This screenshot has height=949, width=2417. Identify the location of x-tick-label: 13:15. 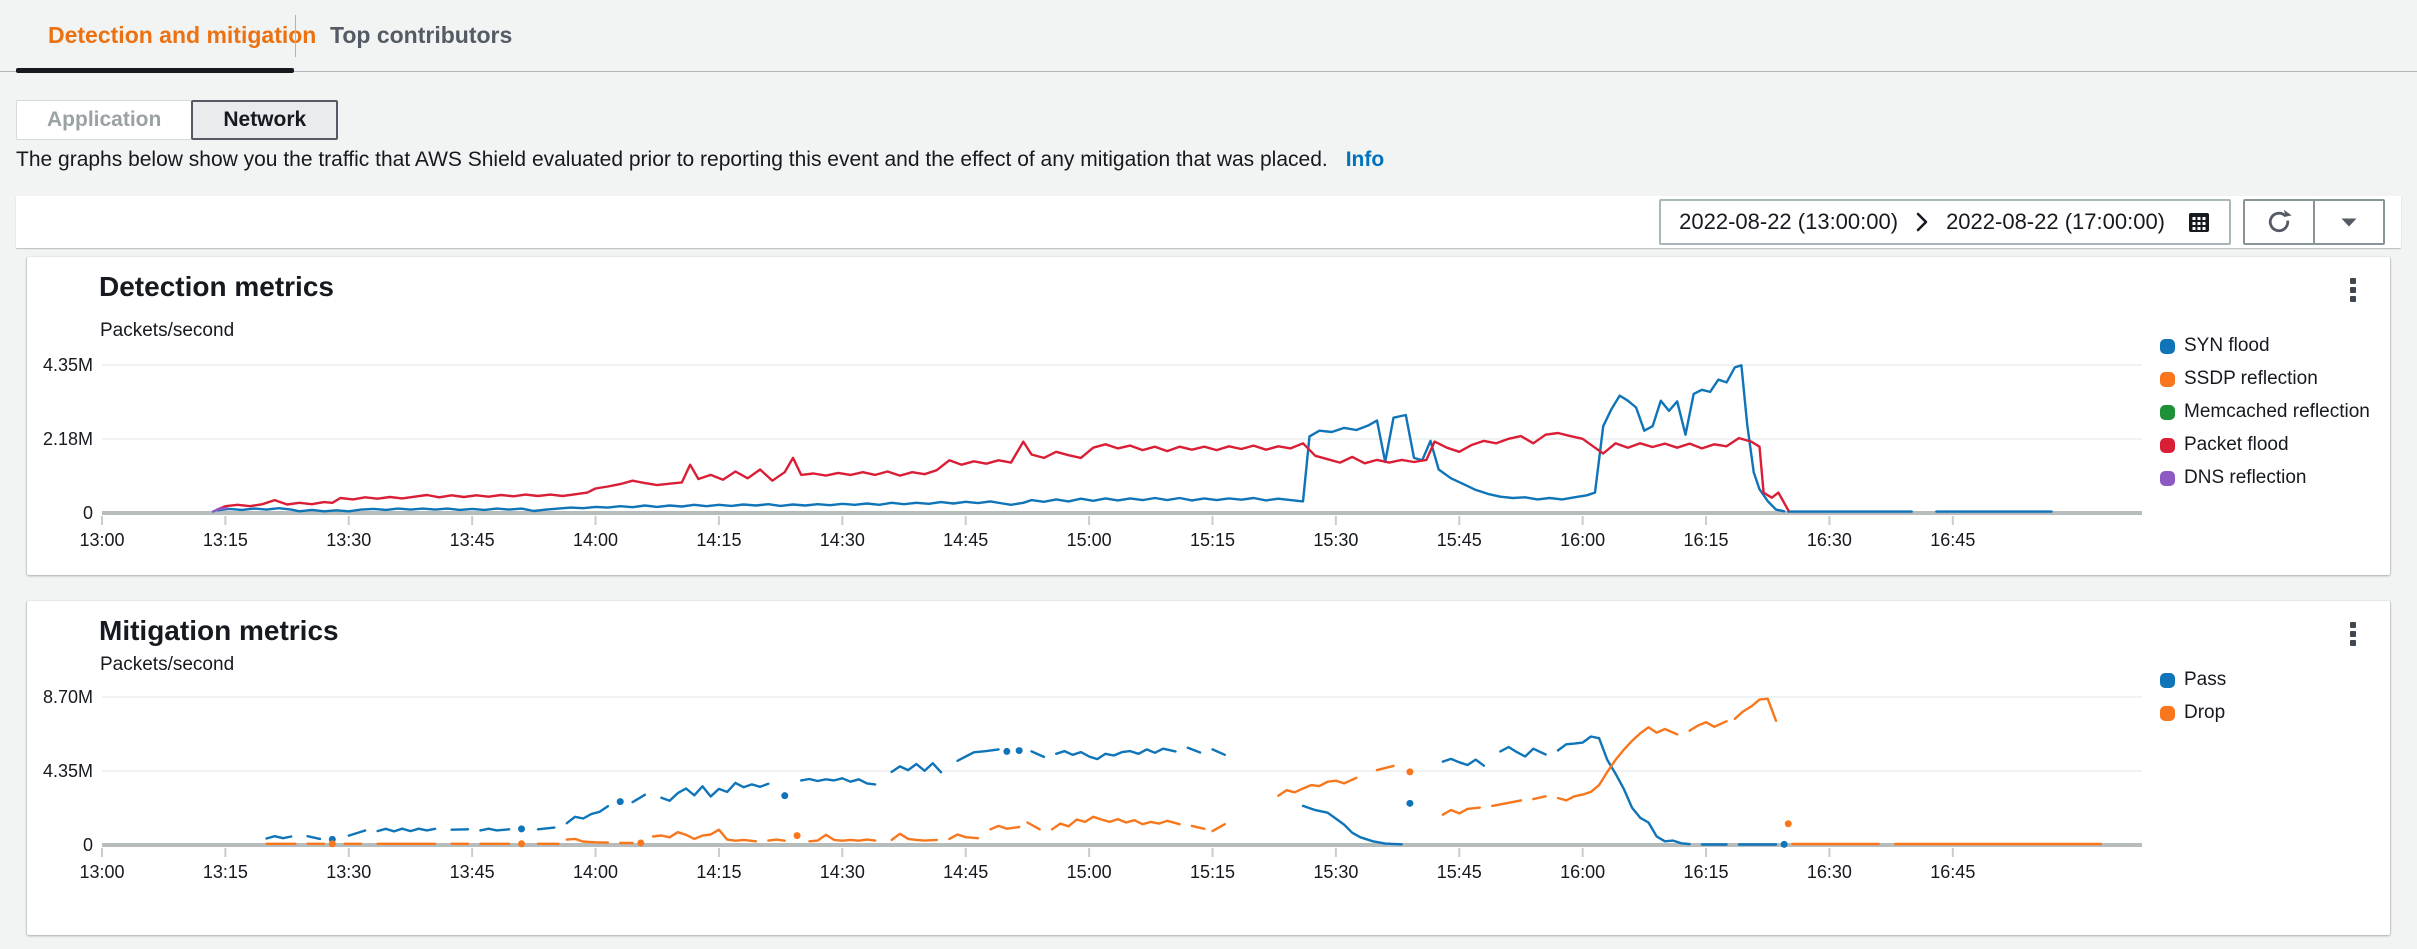
(225, 540).